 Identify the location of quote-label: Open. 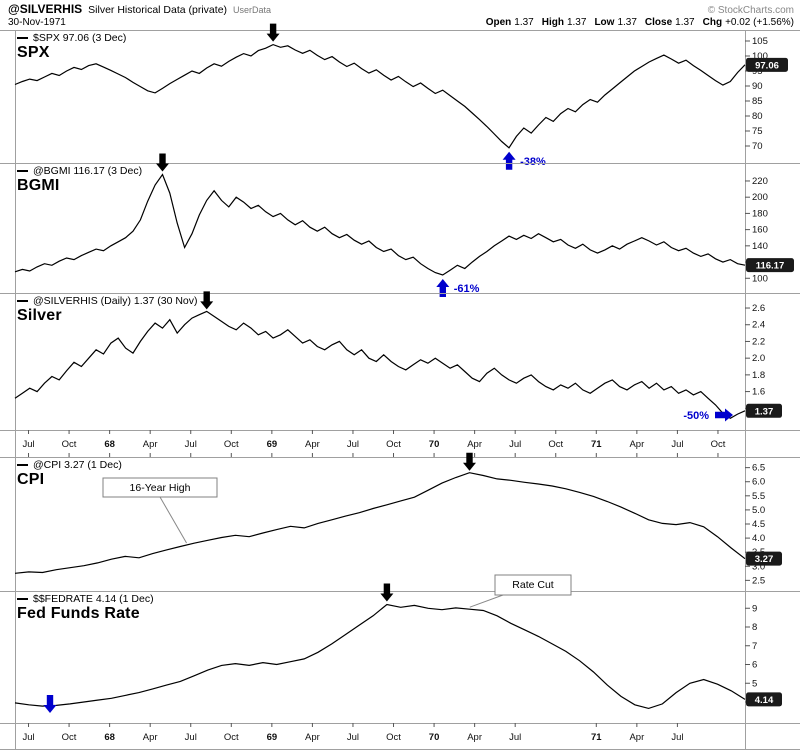
(498, 22).